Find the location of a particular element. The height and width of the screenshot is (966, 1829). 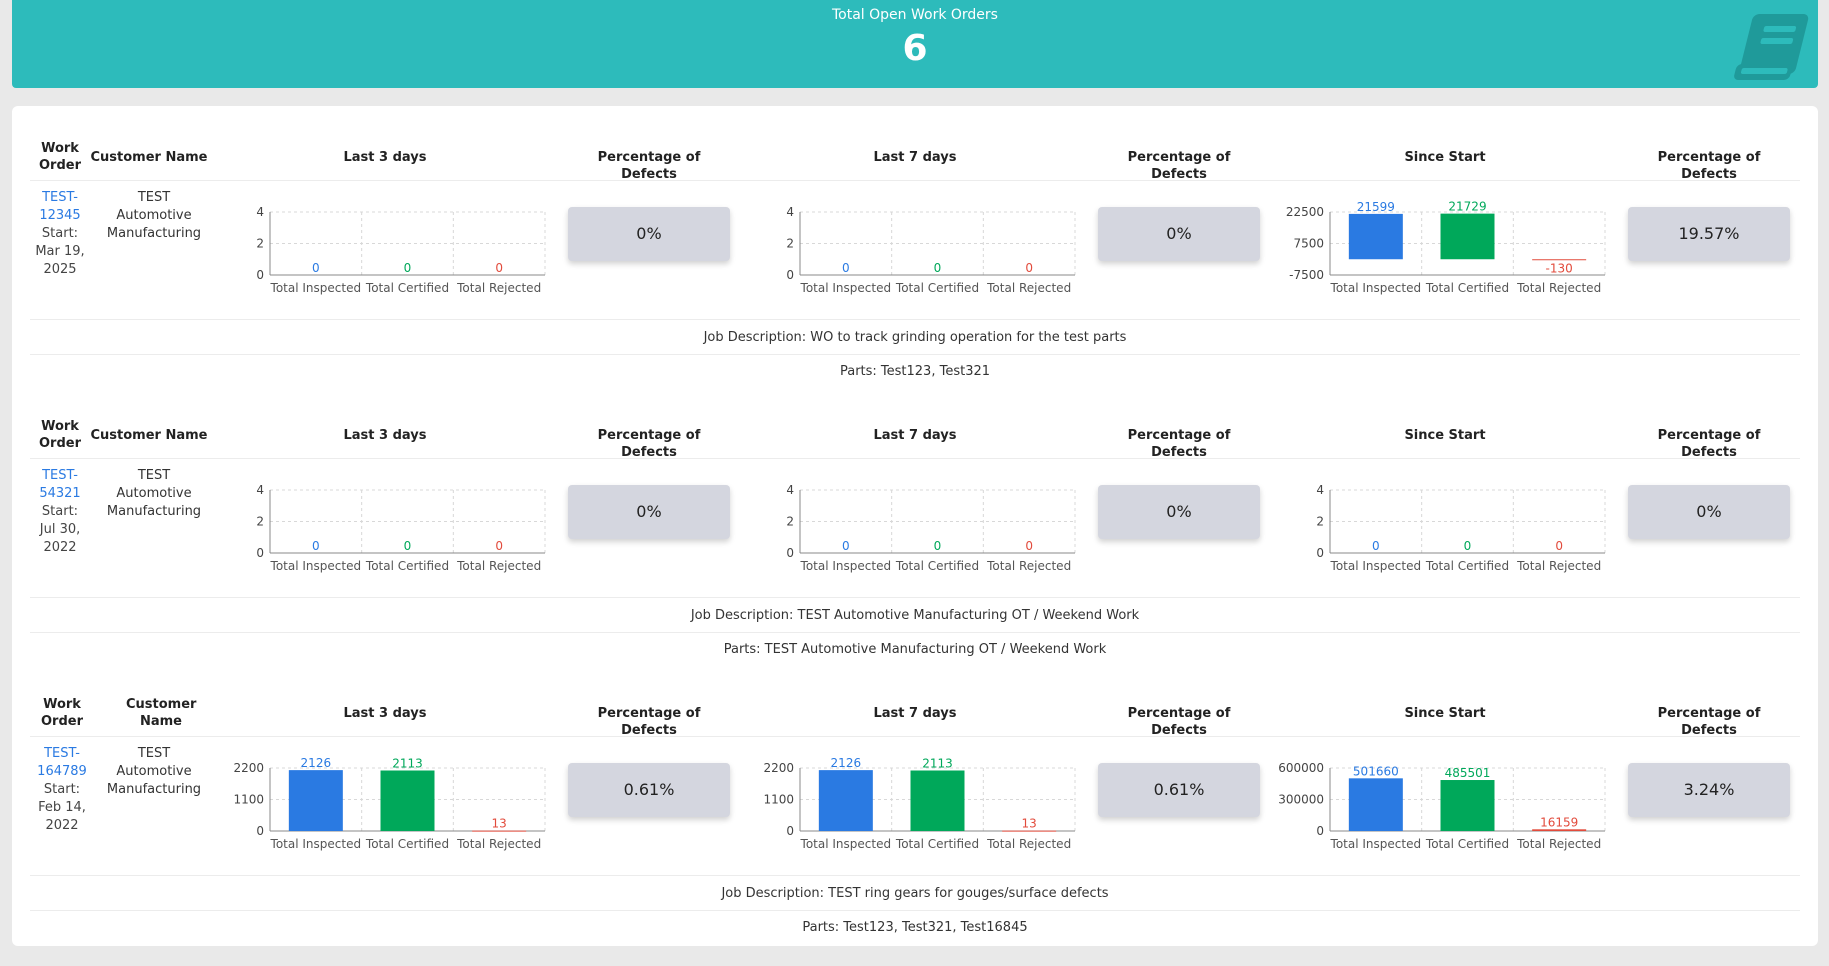

work-order-cell: TEST- 164789 Start: Feb 14, 2022 is located at coordinates (62, 790).